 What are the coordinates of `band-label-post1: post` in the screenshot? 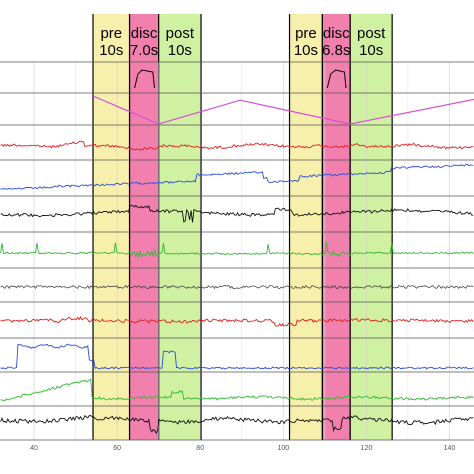 It's located at (180, 33).